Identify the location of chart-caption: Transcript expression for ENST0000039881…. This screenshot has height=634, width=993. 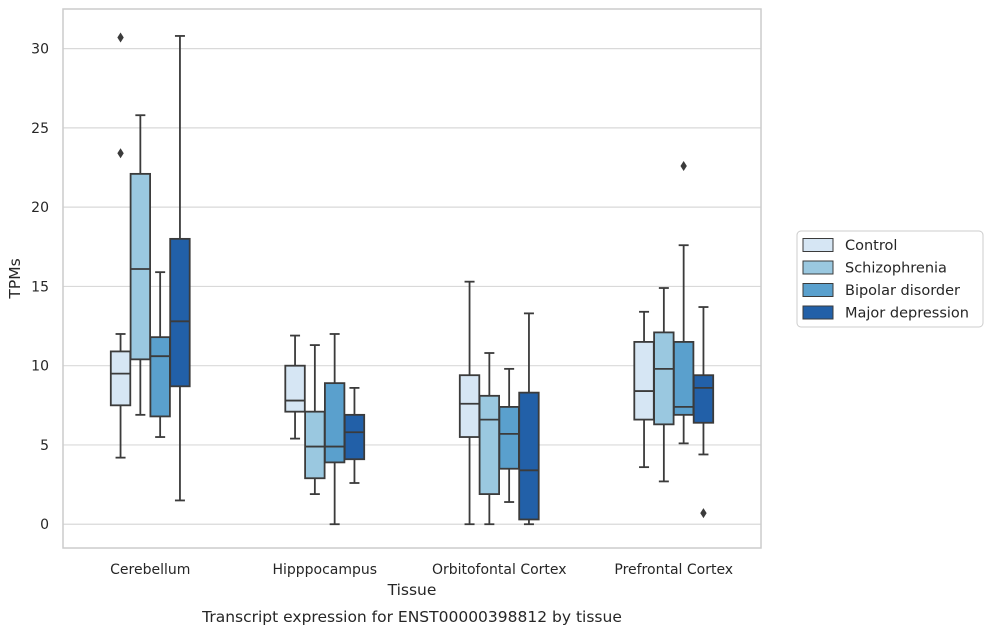
(411, 617).